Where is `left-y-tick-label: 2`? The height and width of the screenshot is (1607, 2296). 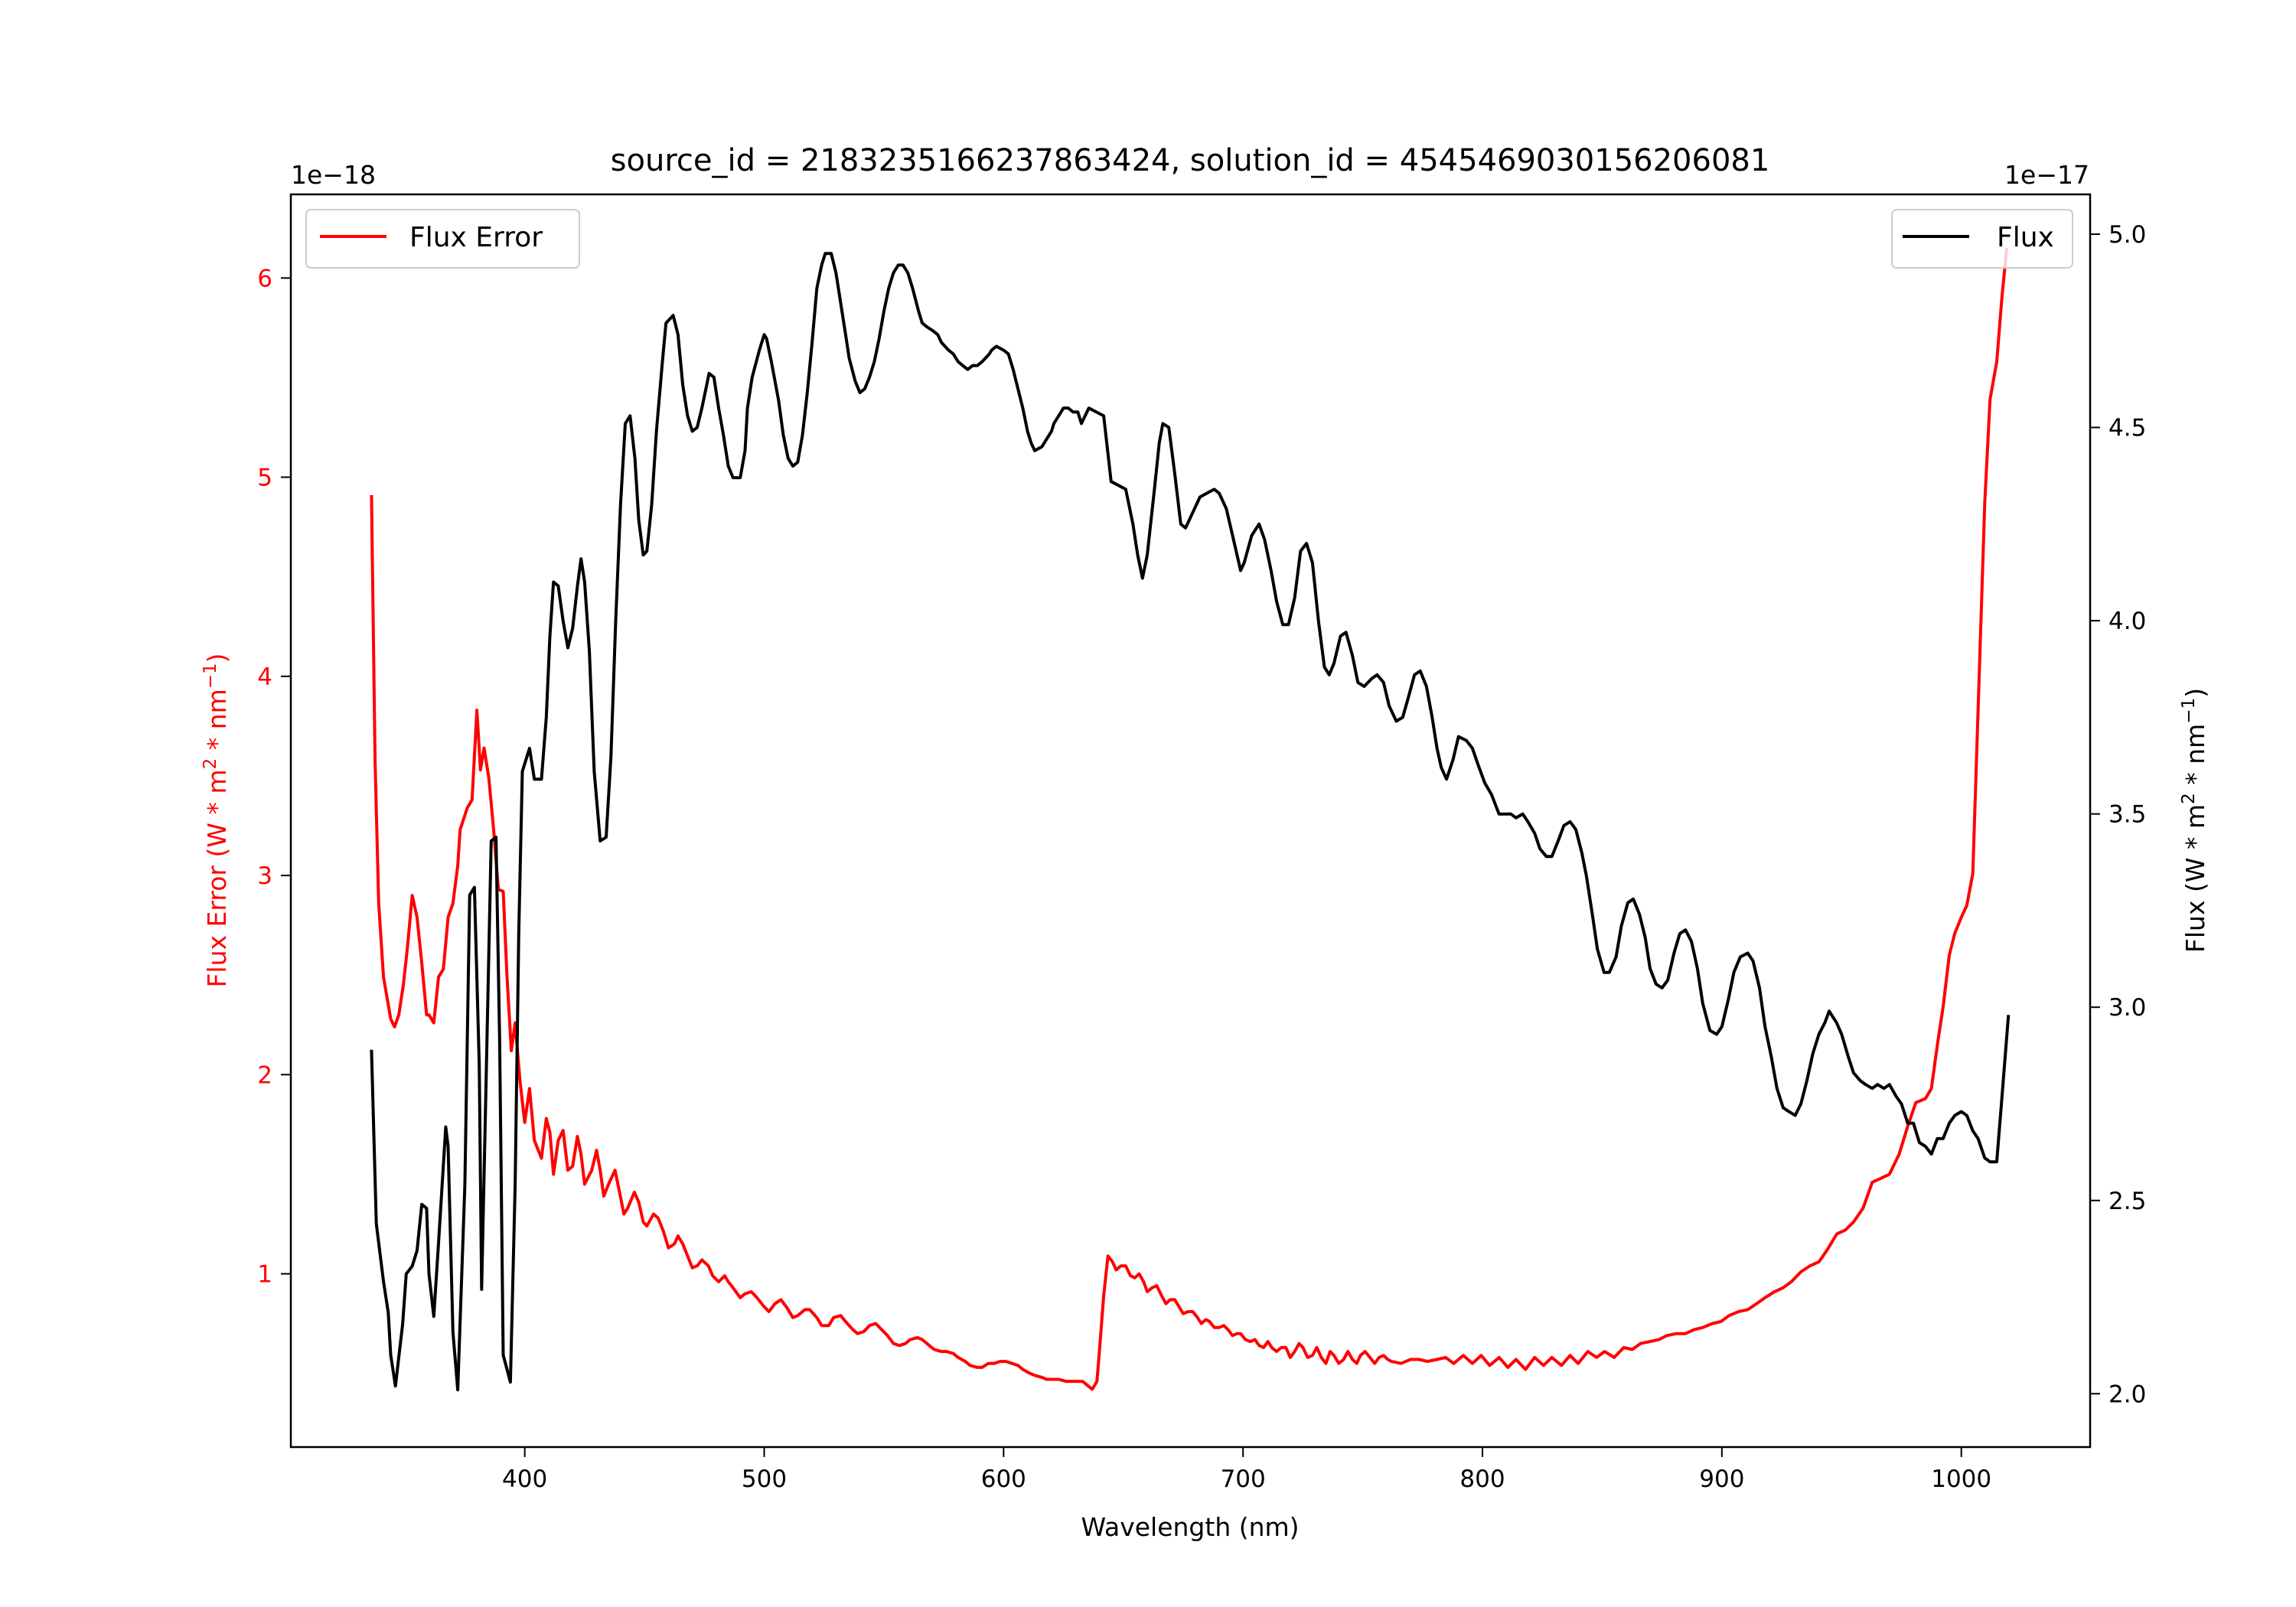 left-y-tick-label: 2 is located at coordinates (264, 1075).